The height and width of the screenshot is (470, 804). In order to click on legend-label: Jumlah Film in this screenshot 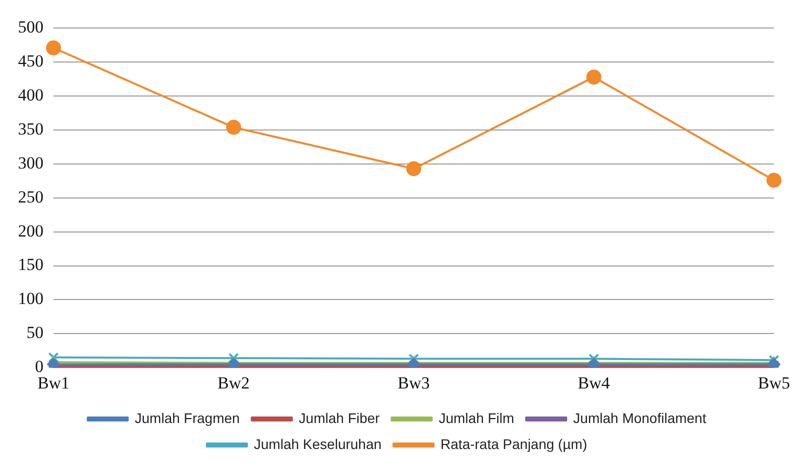, I will do `click(476, 418)`.